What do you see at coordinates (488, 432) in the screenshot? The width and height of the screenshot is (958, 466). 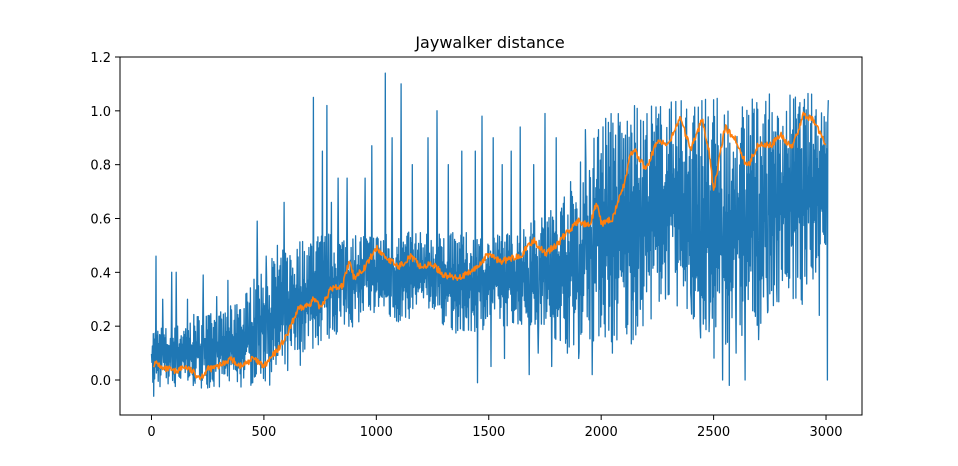 I see `x-tick-label: 1500` at bounding box center [488, 432].